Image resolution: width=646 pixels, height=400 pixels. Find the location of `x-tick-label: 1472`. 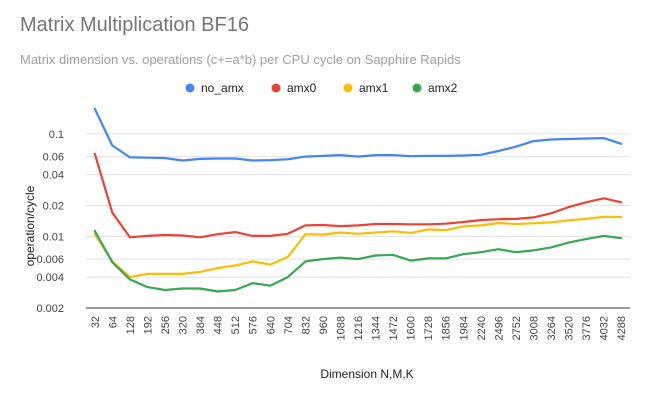

x-tick-label: 1472 is located at coordinates (394, 328).